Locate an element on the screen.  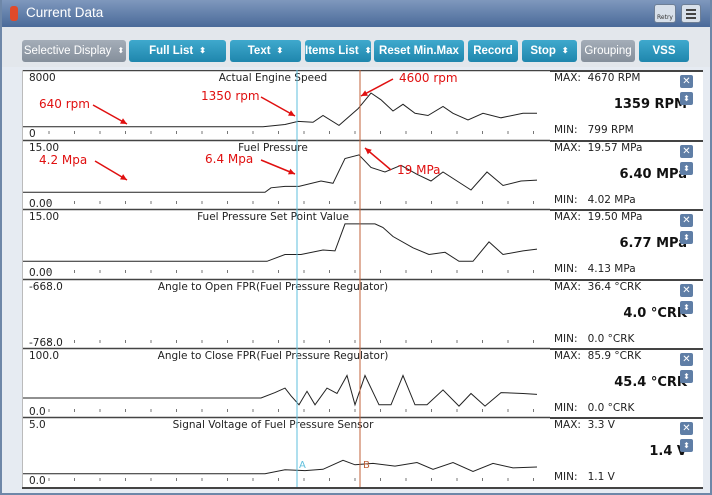
current-value: 4.0 °CRK is located at coordinates (655, 313).